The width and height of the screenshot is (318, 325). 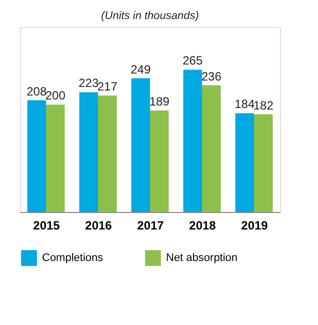 What do you see at coordinates (150, 225) in the screenshot?
I see `x-tick-label: 2017` at bounding box center [150, 225].